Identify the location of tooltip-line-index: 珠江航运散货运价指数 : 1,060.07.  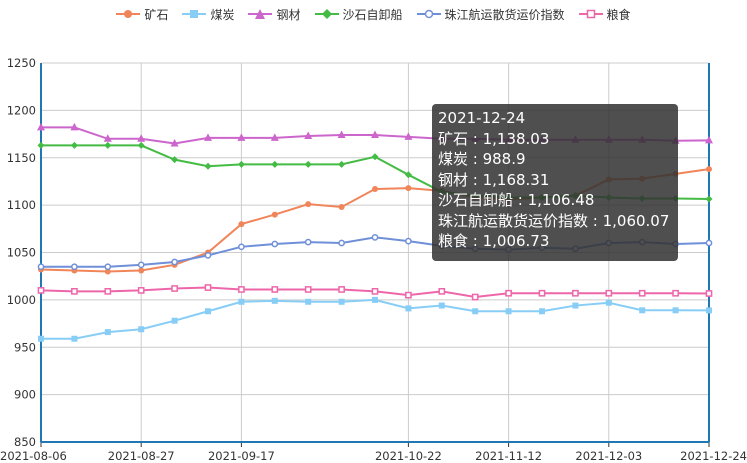
(554, 220).